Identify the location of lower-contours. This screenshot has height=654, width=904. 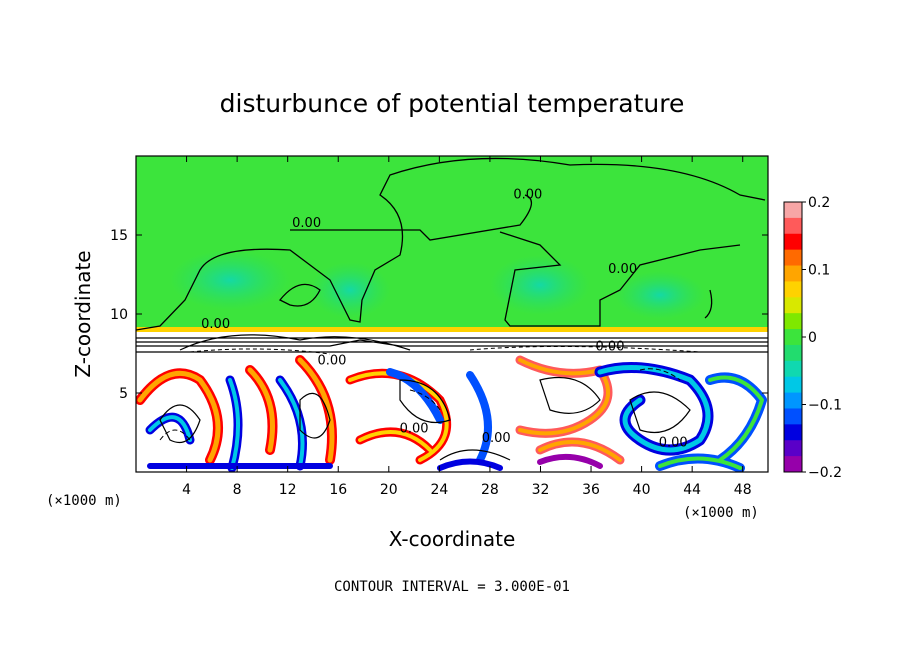
(425, 418).